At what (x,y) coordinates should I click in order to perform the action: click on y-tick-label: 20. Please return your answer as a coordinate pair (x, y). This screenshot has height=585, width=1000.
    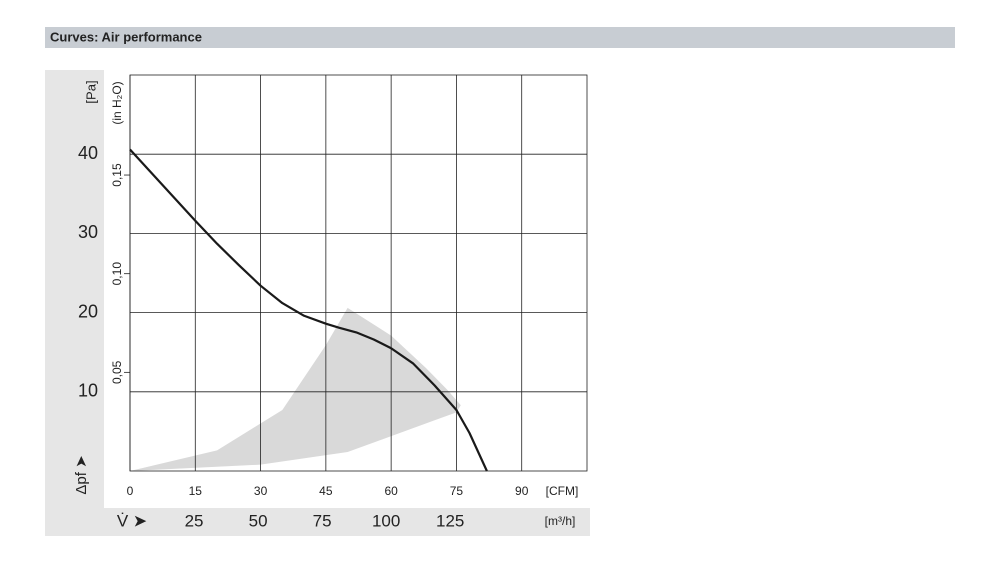
    Looking at the image, I should click on (88, 311).